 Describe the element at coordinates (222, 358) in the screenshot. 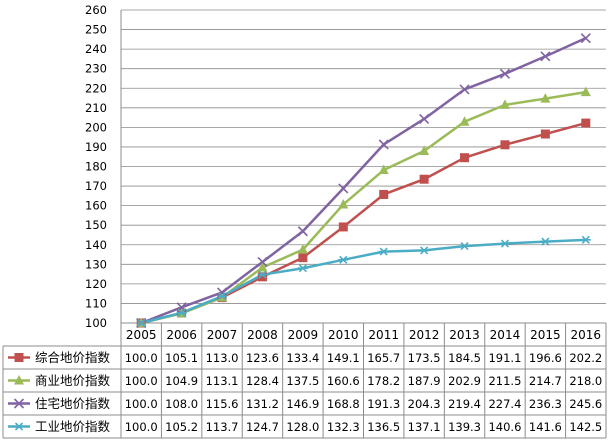

I see `table-value-cell: 113.0` at that location.